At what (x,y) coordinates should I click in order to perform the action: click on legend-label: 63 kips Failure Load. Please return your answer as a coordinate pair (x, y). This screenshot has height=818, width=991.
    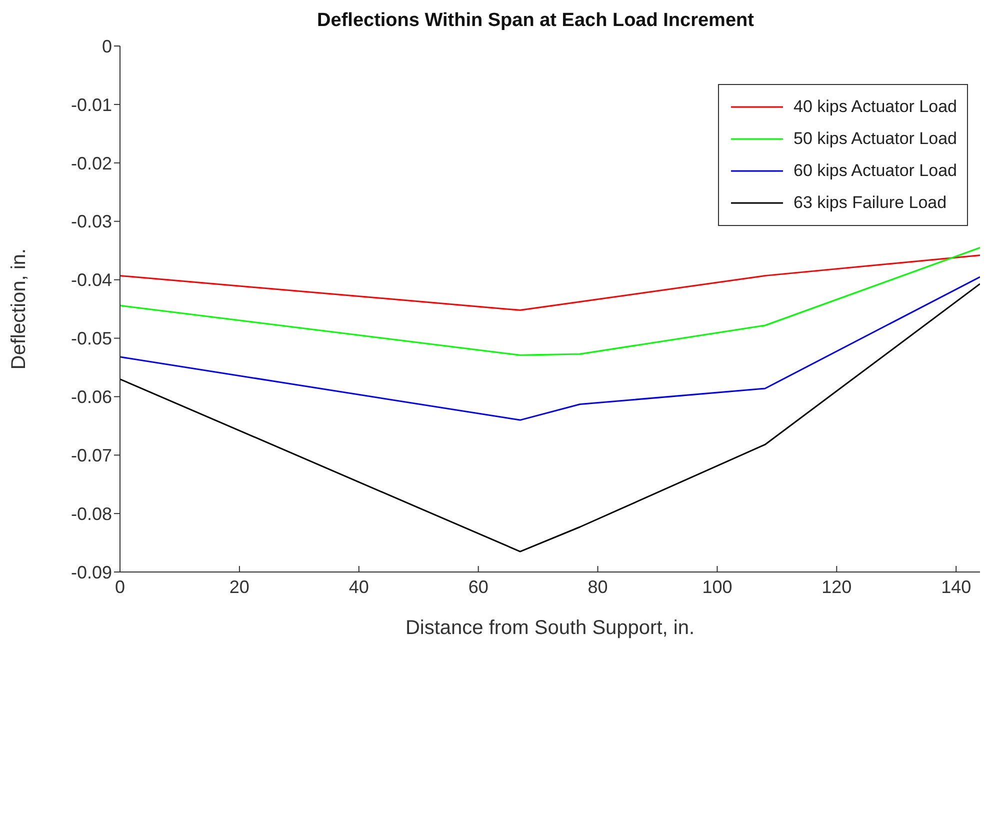
    Looking at the image, I should click on (870, 203).